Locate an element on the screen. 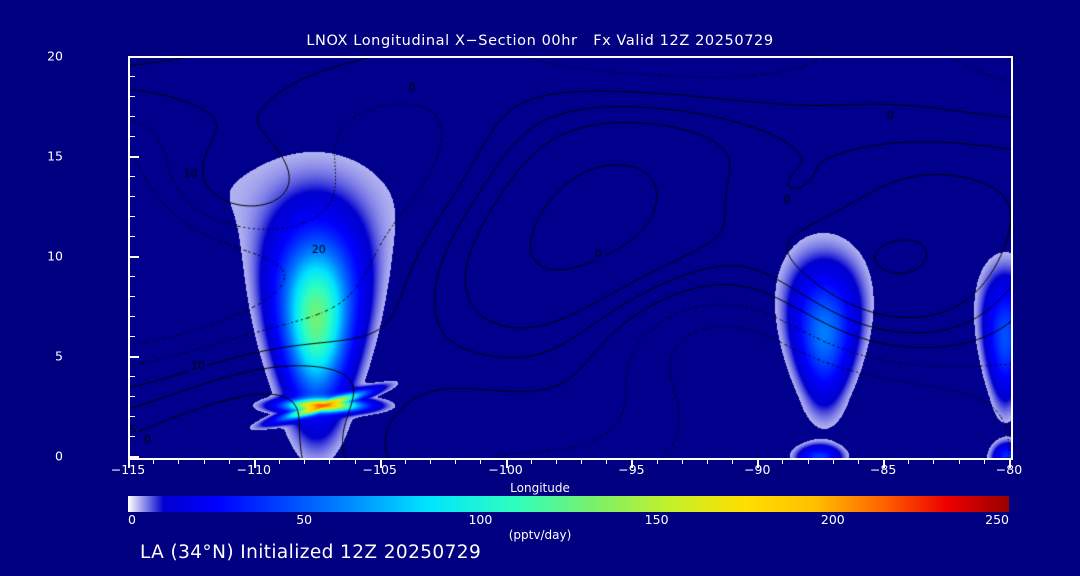  colorbar-gradient is located at coordinates (568, 504).